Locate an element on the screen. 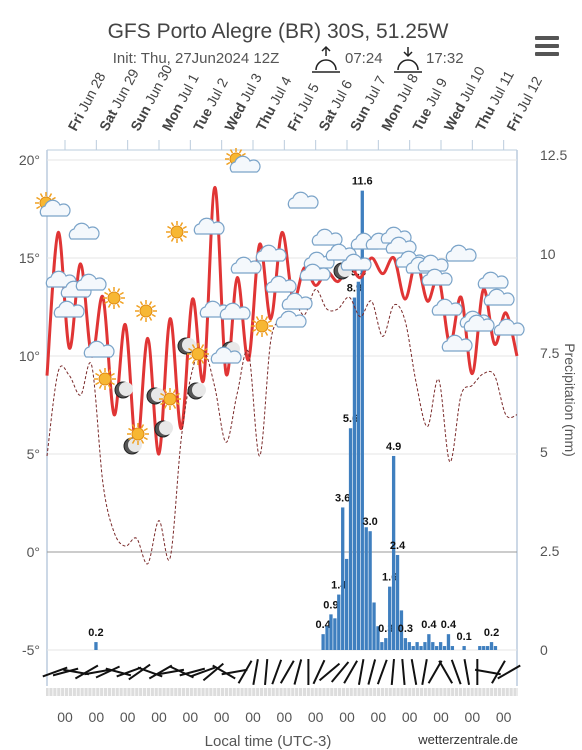 This screenshot has height=750, width=582. data-label: 0.2 is located at coordinates (491, 633).